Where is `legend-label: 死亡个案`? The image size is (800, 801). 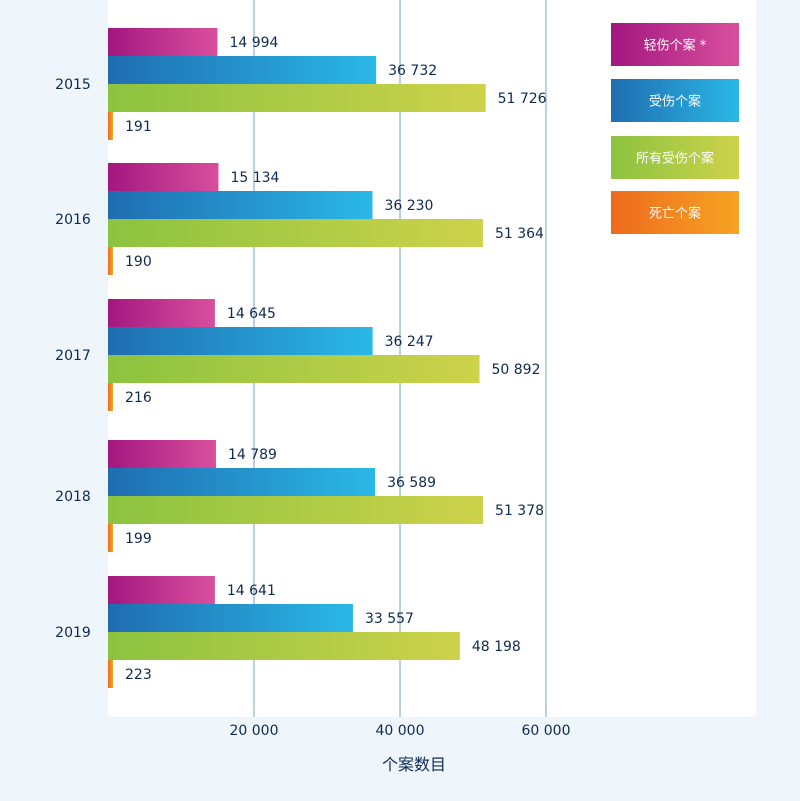 legend-label: 死亡个案 is located at coordinates (675, 214).